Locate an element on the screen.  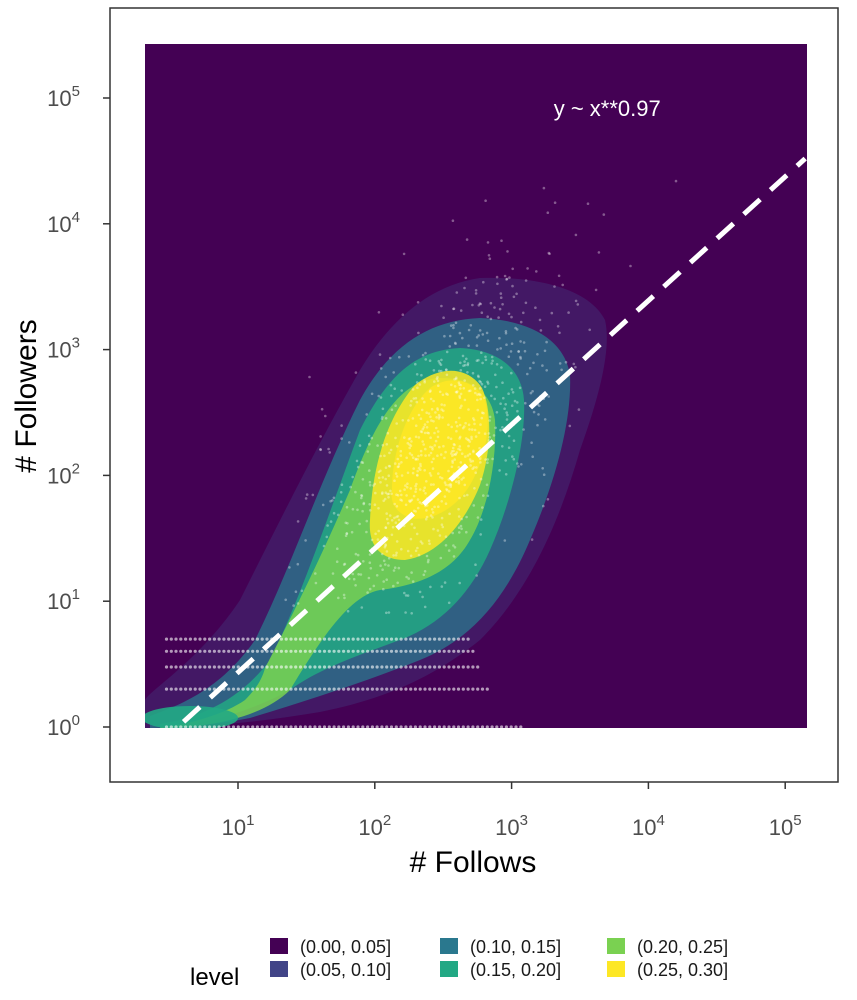
y-tick-label: 104 is located at coordinates (63, 223).